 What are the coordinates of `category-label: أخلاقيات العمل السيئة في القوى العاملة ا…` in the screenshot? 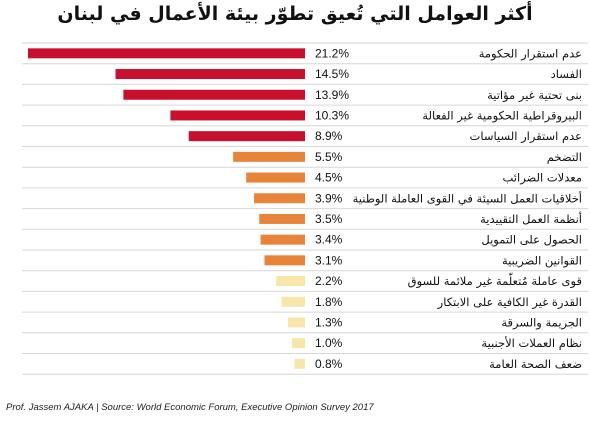 It's located at (467, 198).